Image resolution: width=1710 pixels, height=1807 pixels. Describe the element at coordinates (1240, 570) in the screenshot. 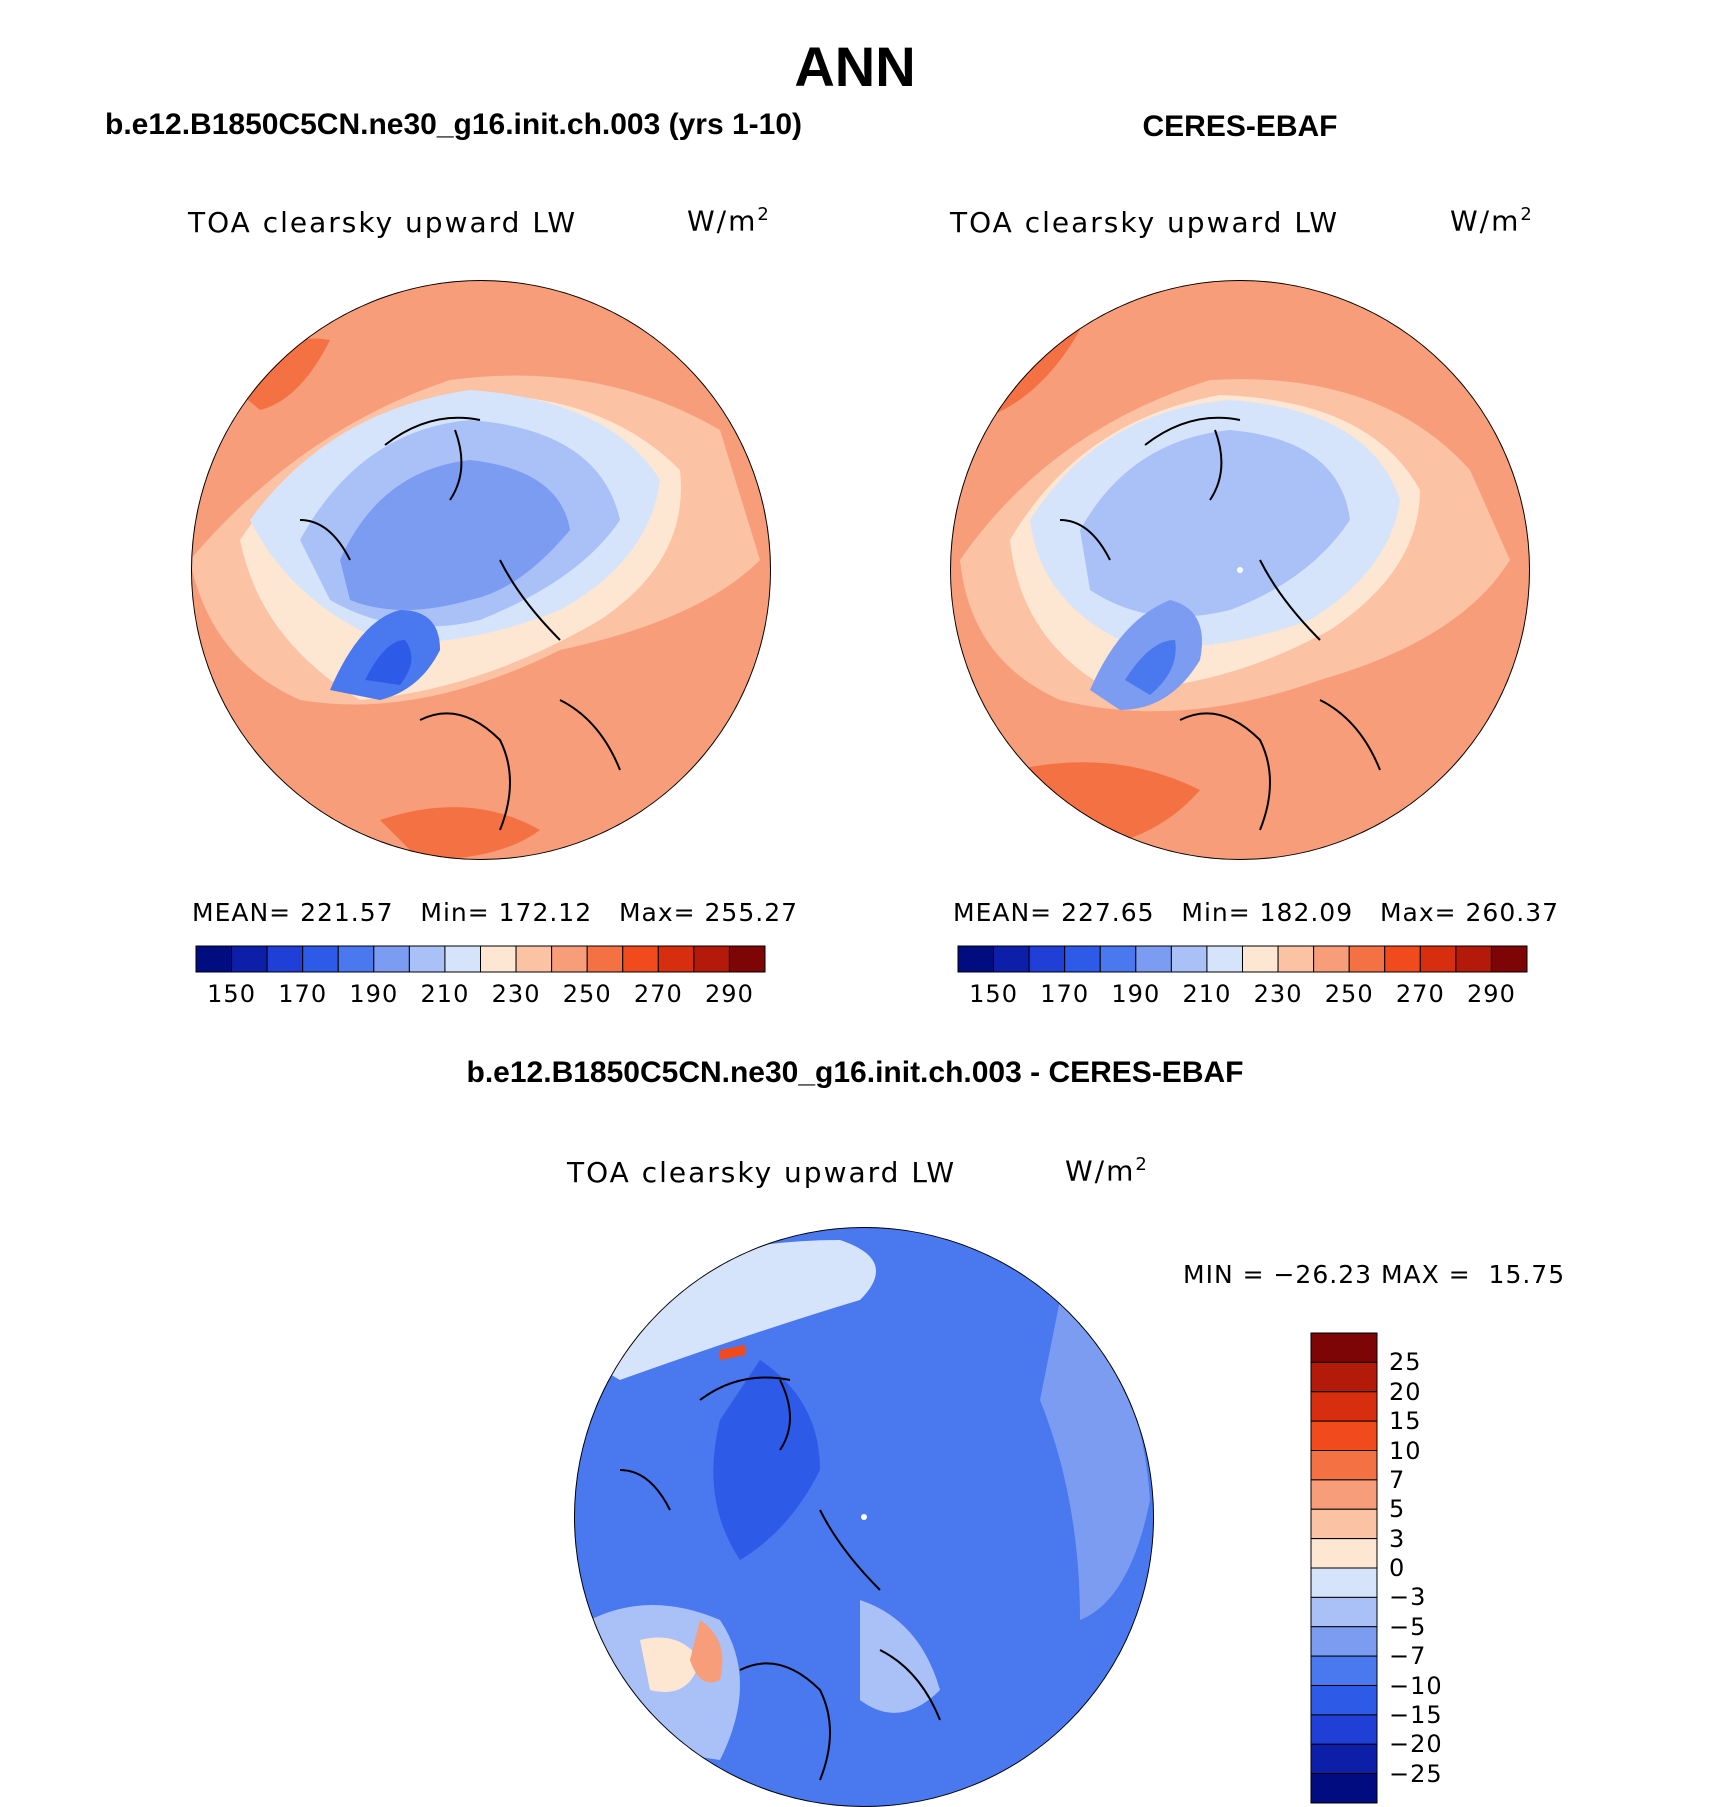

I see `obs-pole-dot` at that location.